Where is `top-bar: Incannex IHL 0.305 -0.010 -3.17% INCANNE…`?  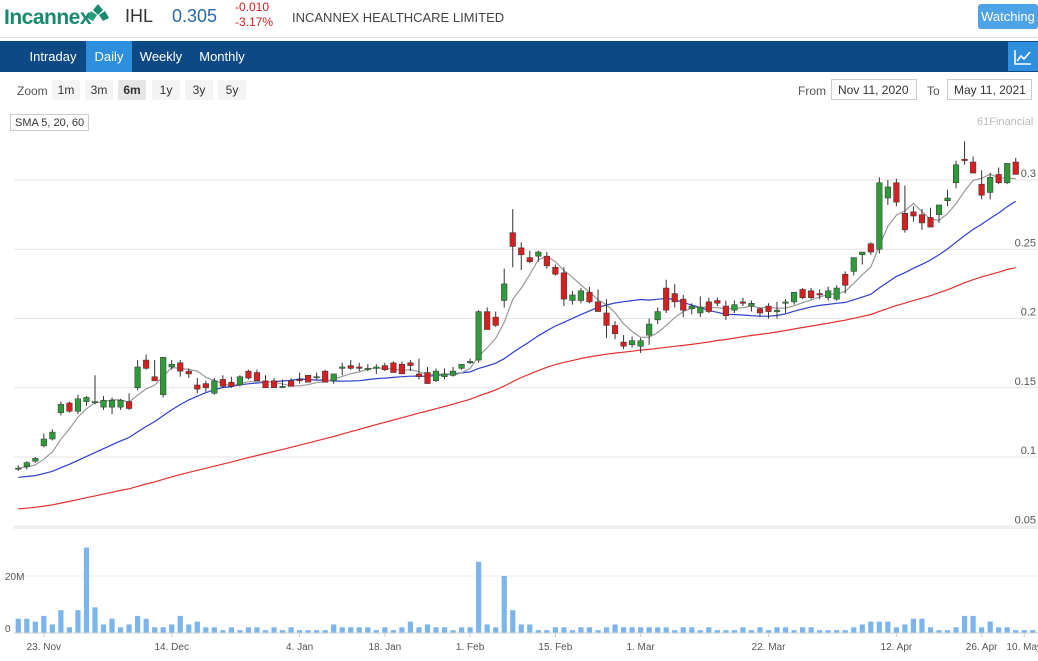 top-bar: Incannex IHL 0.305 -0.010 -3.17% INCANNE… is located at coordinates (519, 19).